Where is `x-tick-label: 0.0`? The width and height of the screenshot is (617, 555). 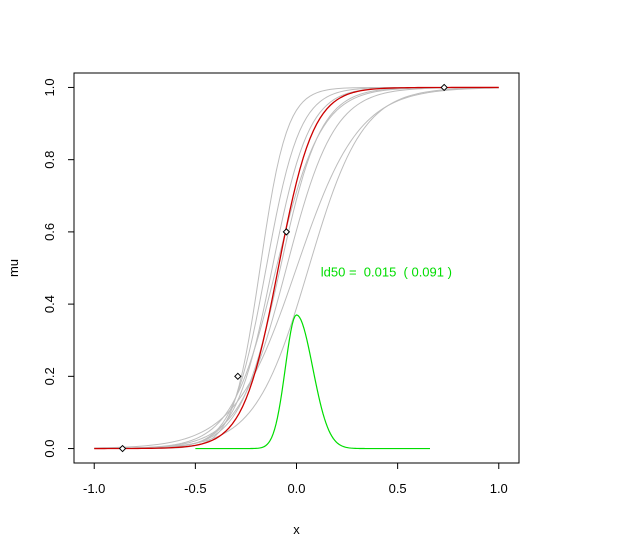
x-tick-label: 0.0 is located at coordinates (296, 488).